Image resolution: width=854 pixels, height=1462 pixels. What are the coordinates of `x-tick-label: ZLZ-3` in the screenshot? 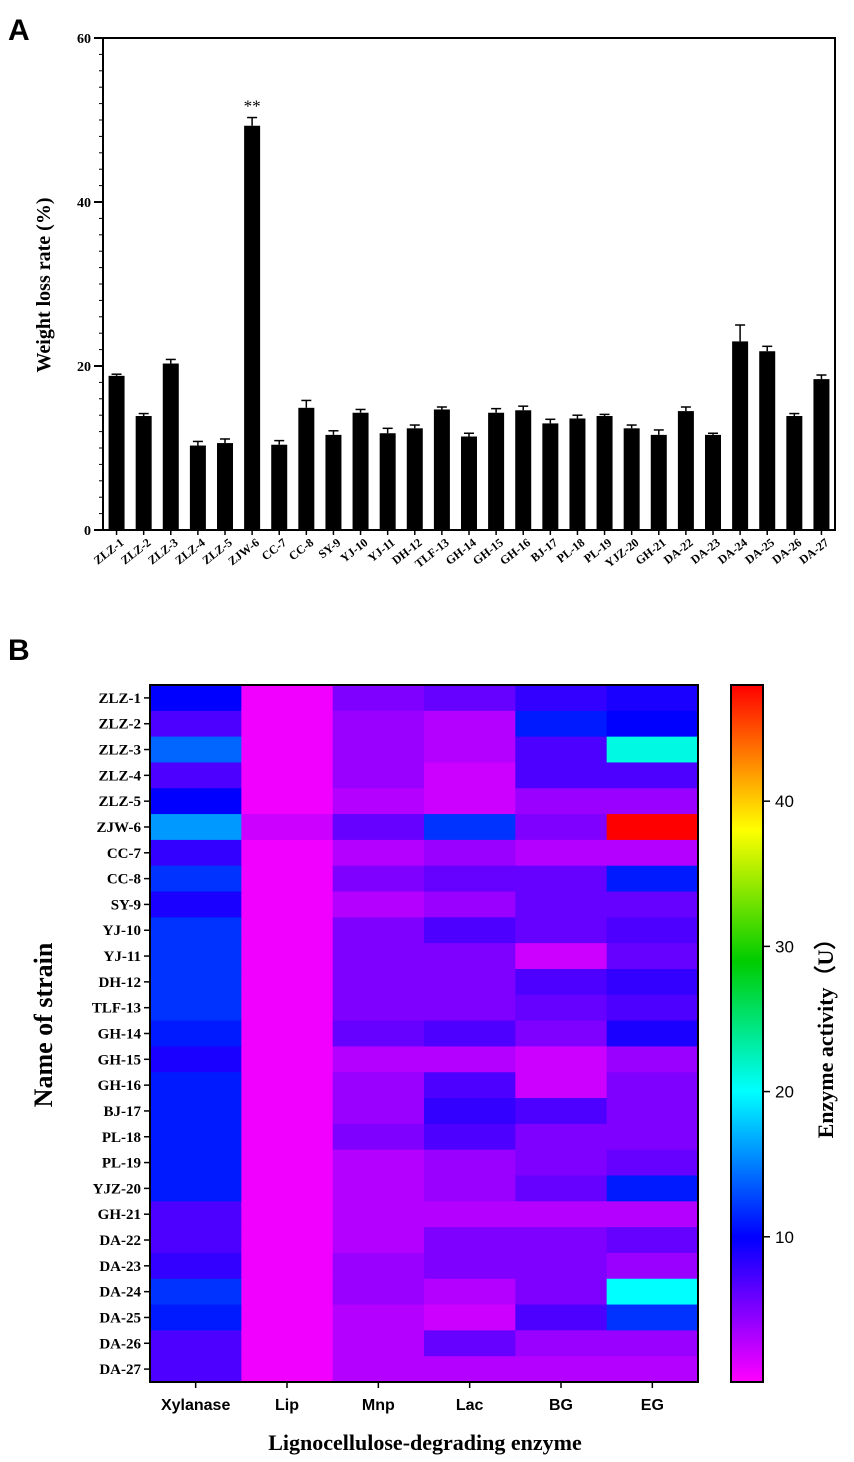 It's located at (162, 551).